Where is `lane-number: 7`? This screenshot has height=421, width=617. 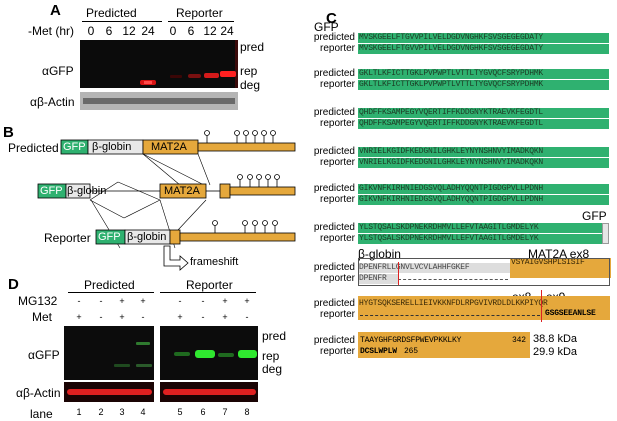
lane-number: 7 is located at coordinates (225, 412).